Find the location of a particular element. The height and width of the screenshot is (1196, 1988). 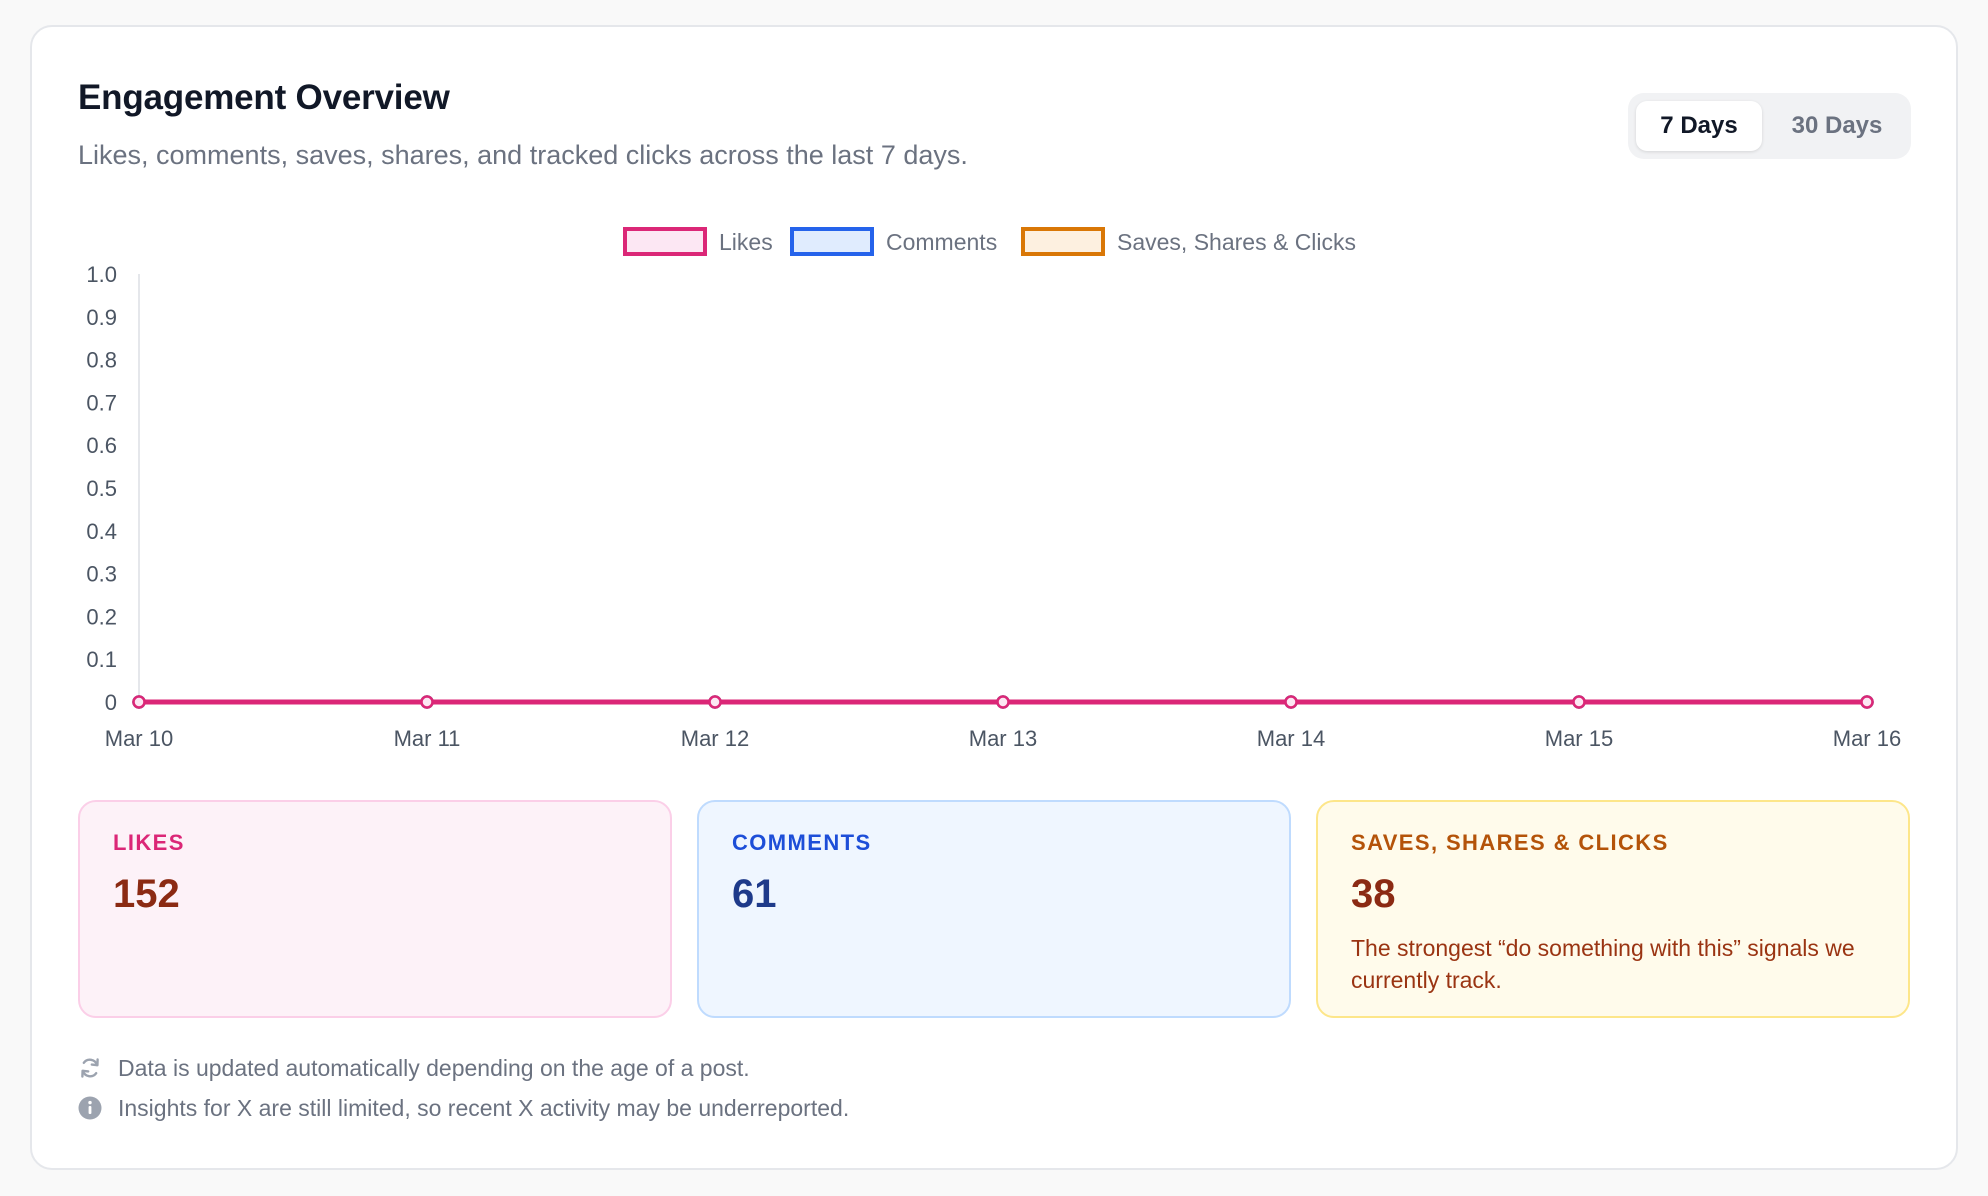

y-tick-label: 1.0 is located at coordinates (101, 274).